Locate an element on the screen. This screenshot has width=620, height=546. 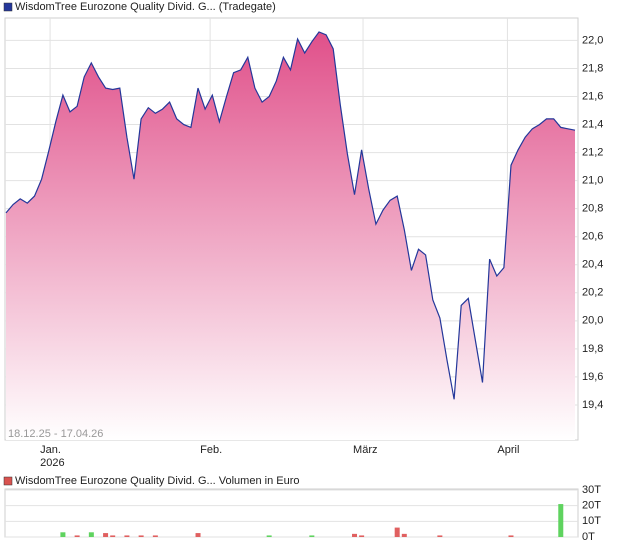
y-tick-label: 20T is located at coordinates (591, 506).